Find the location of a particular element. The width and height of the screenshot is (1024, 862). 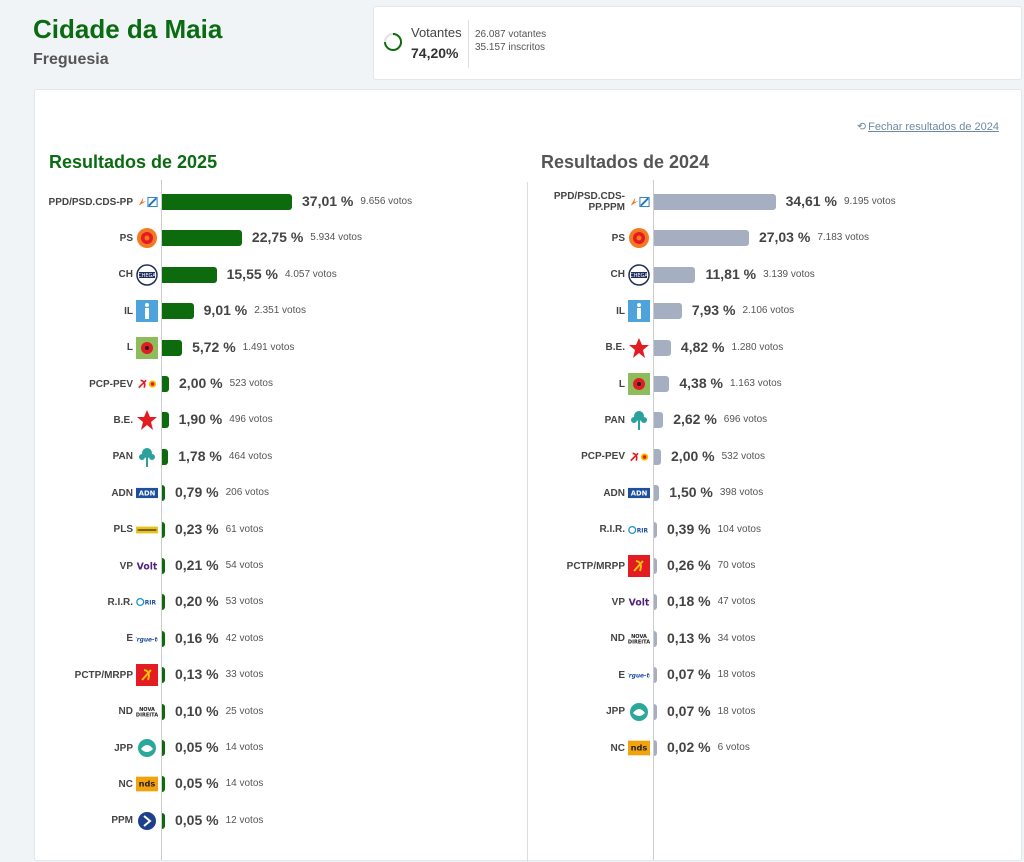

votes-label: 464 votos is located at coordinates (250, 456).